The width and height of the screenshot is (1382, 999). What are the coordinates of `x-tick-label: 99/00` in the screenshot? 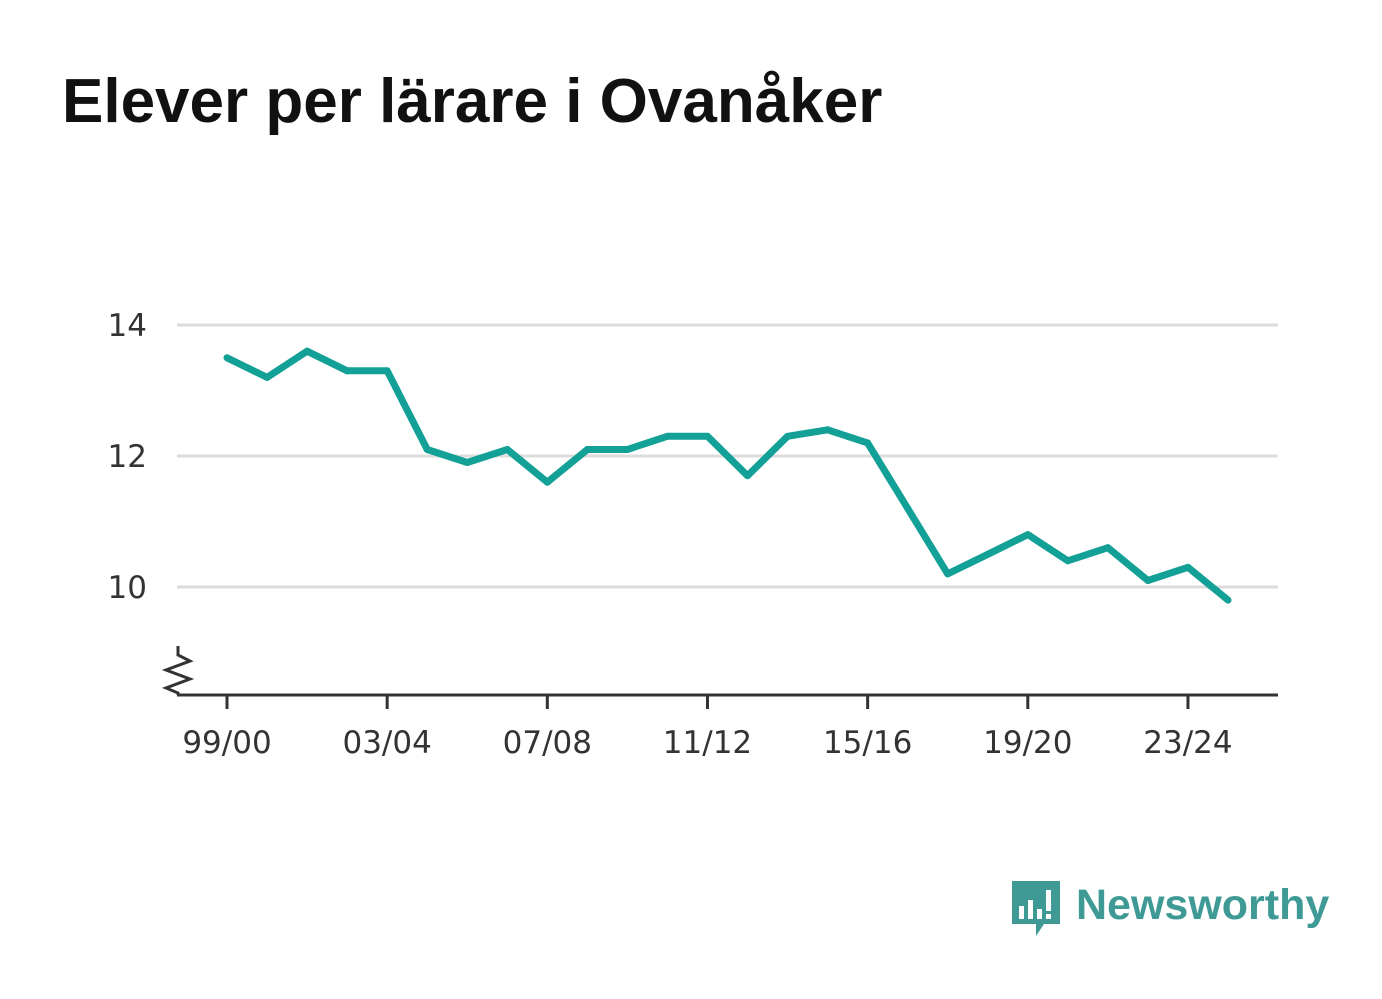 It's located at (226, 743).